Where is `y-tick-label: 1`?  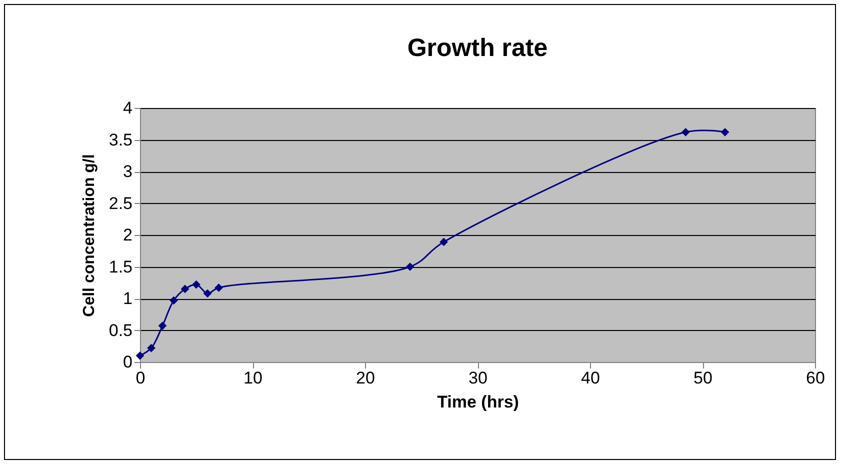 y-tick-label: 1 is located at coordinates (127, 298).